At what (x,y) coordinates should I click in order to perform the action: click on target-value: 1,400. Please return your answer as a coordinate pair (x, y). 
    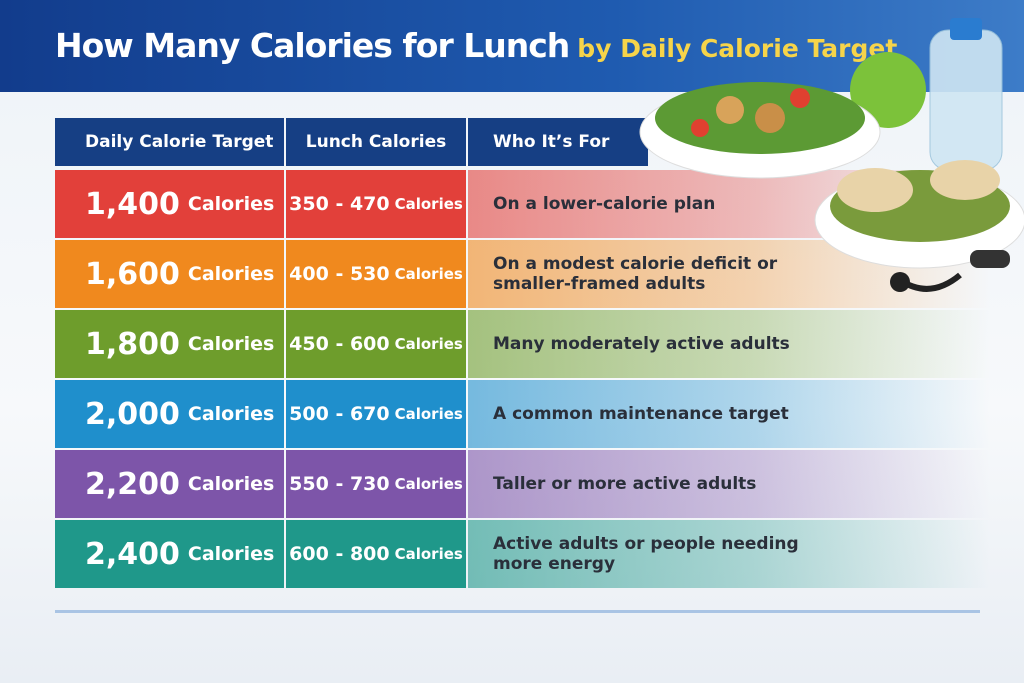
    Looking at the image, I should click on (132, 204).